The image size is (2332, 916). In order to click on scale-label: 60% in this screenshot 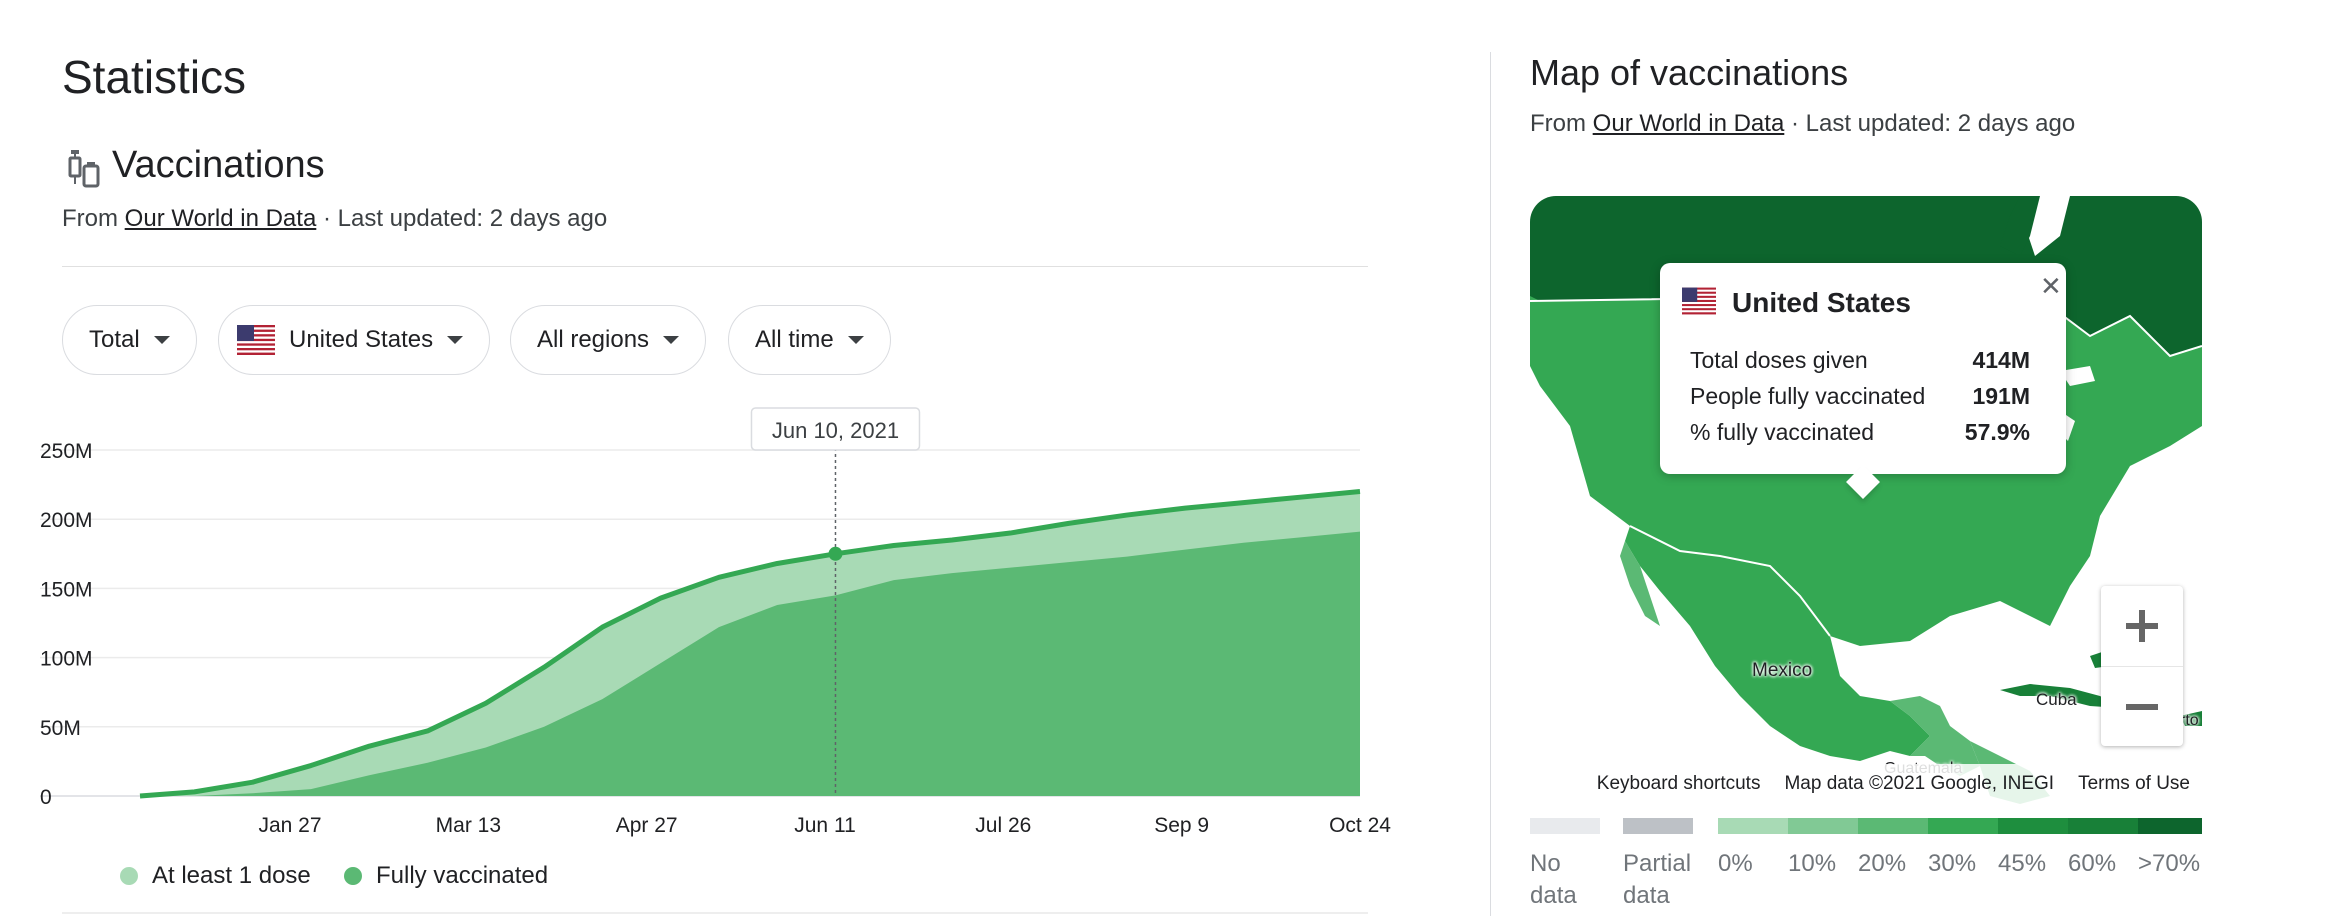, I will do `click(2092, 863)`.